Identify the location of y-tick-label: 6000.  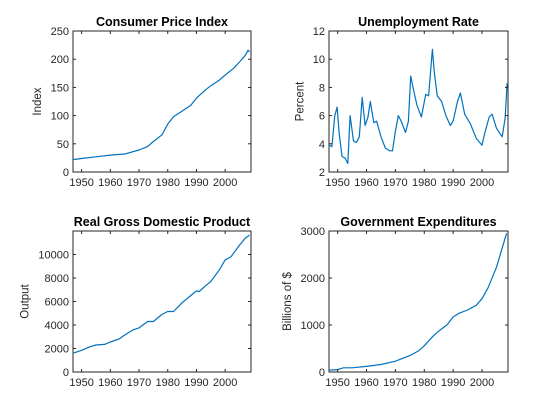
(57, 303).